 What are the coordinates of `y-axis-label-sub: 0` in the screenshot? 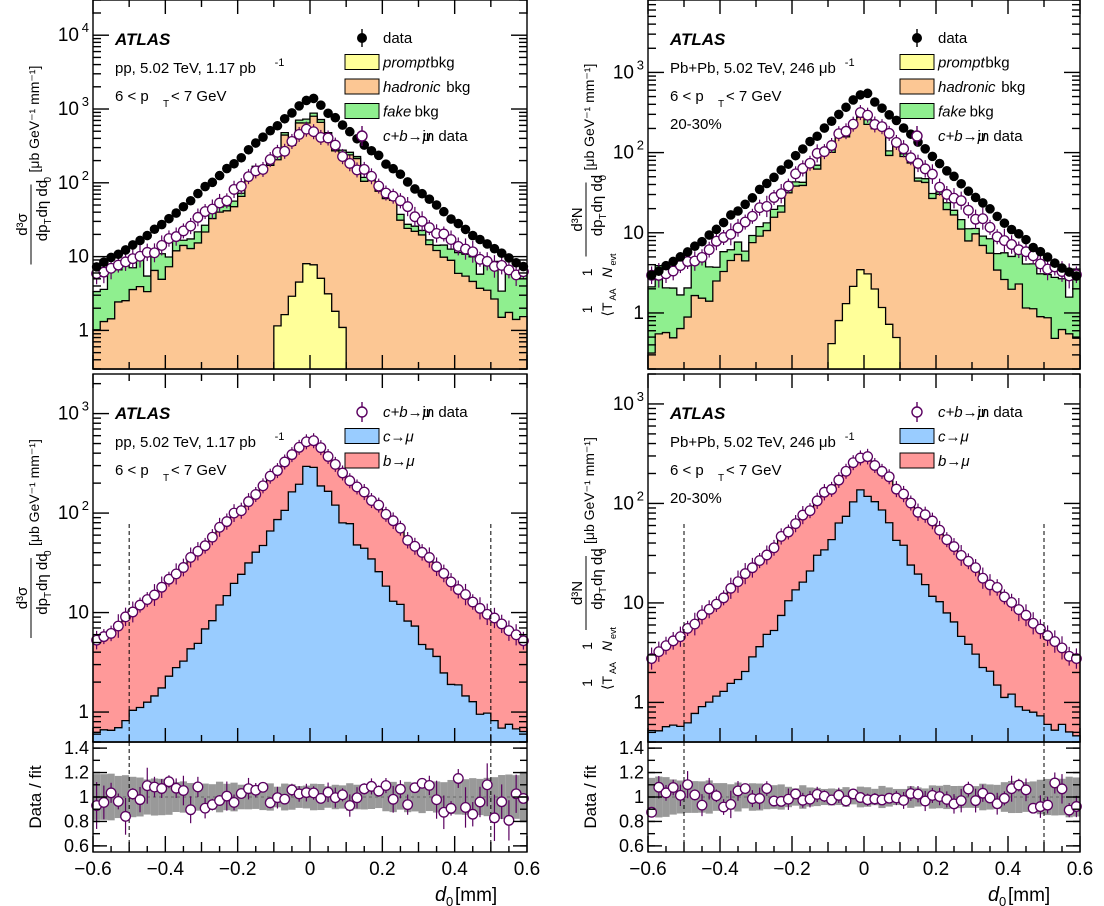 It's located at (48, 180).